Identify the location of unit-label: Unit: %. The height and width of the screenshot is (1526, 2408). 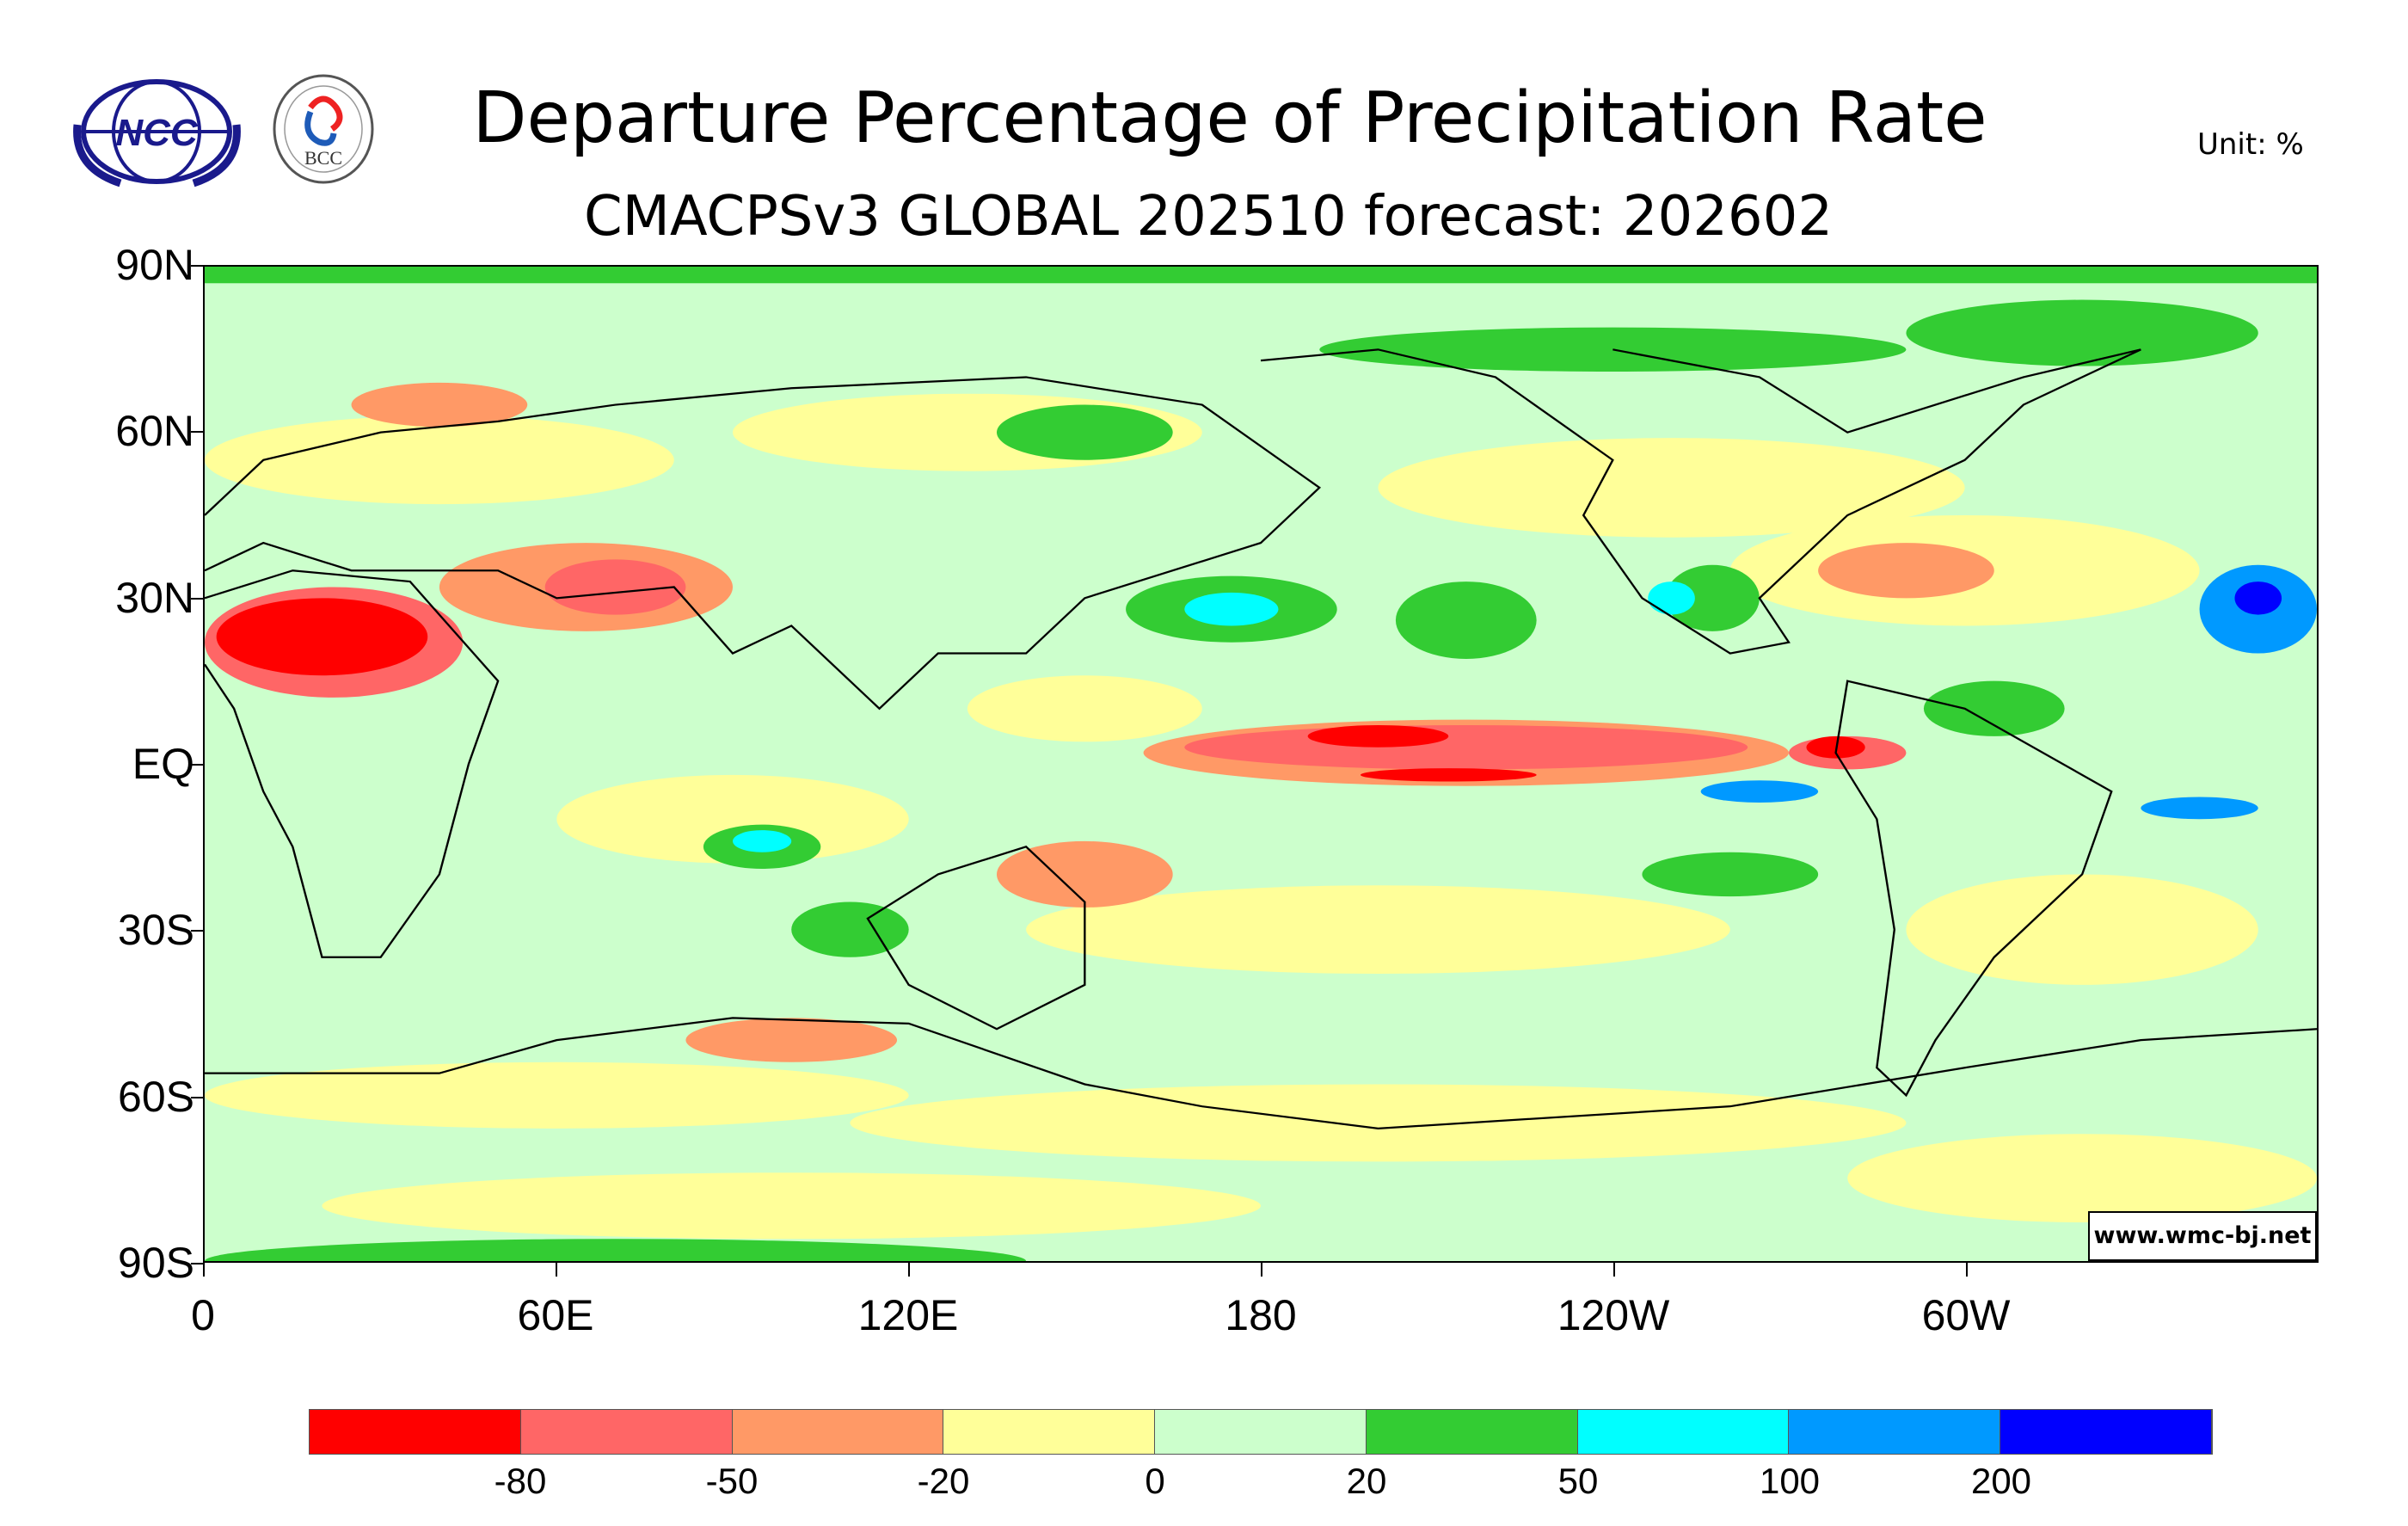
(2250, 145).